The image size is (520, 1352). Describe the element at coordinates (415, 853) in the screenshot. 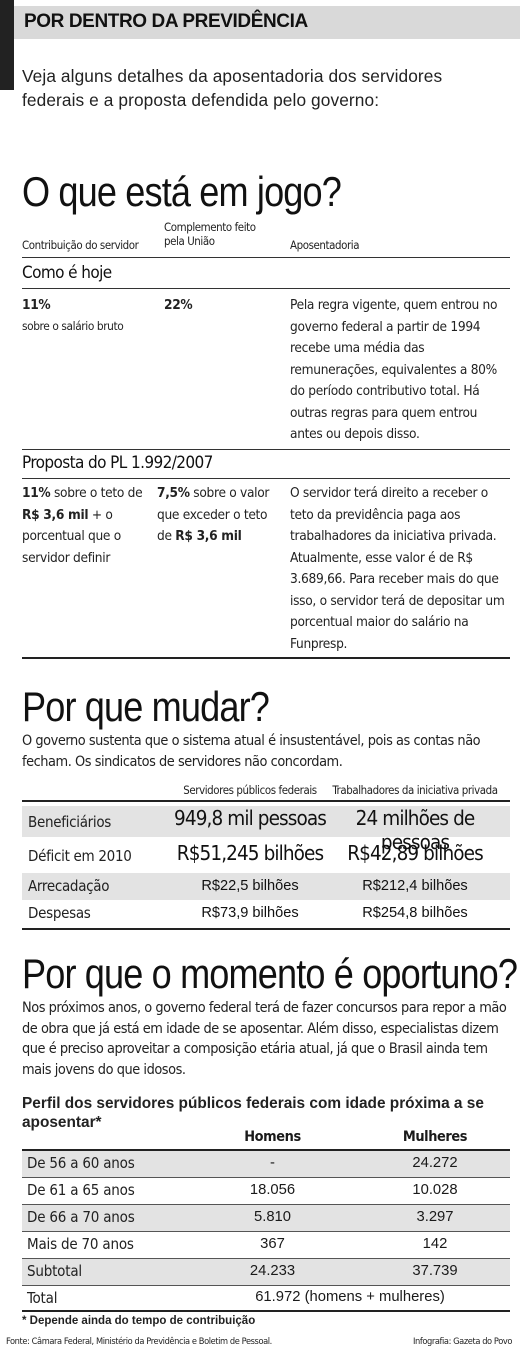

I see `row-value-private: R$42,89 bilhões` at that location.